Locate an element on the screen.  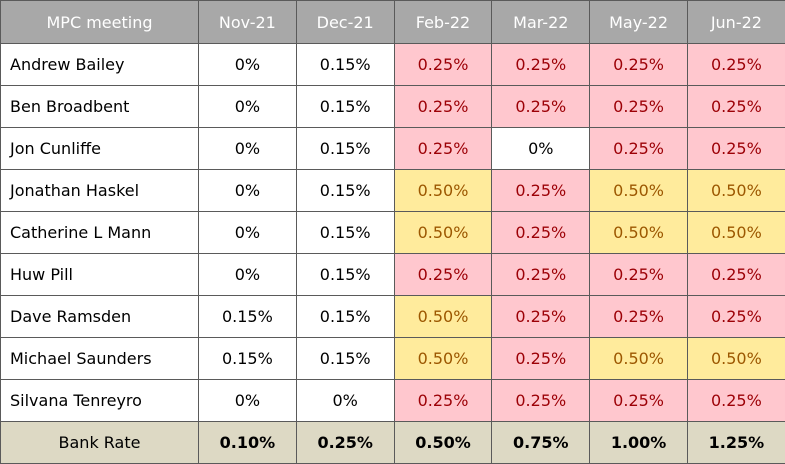
member-name: Huw Pill is located at coordinates (100, 275).